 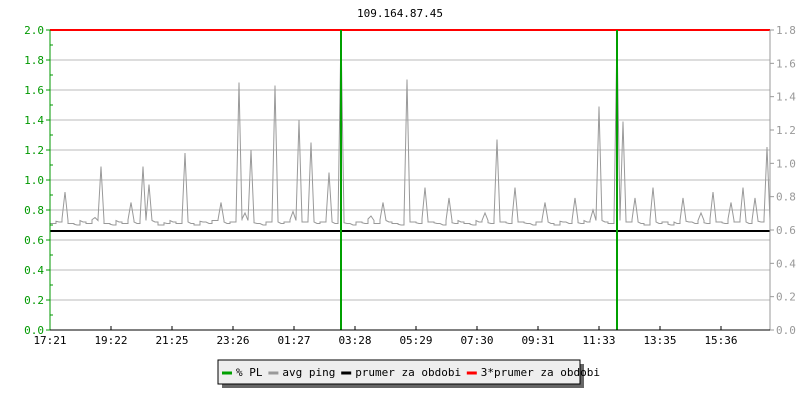 I want to click on x-tick-label: 13:35, so click(x=659, y=340).